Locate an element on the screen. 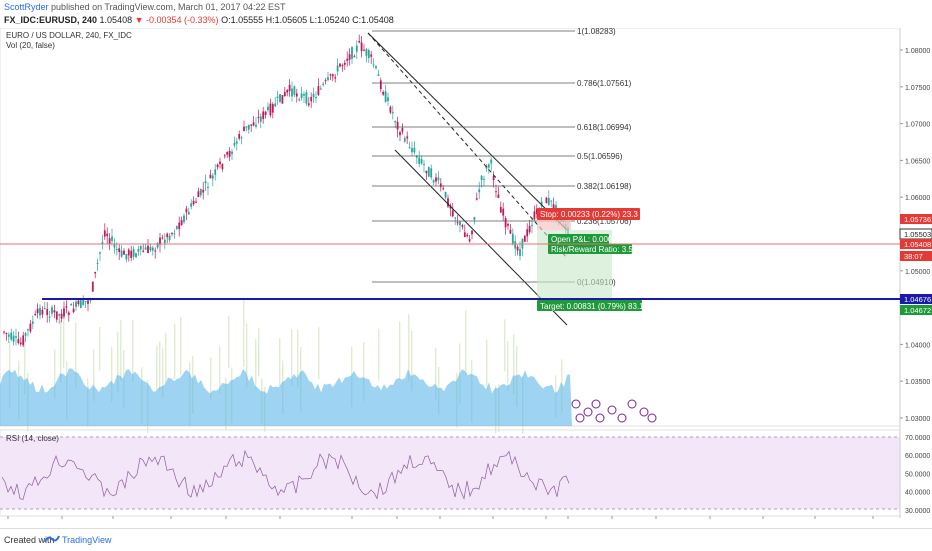 Image resolution: width=932 pixels, height=551 pixels. stop-label: Stop: 0.00233 (0.22%) 23.3 is located at coordinates (589, 214).